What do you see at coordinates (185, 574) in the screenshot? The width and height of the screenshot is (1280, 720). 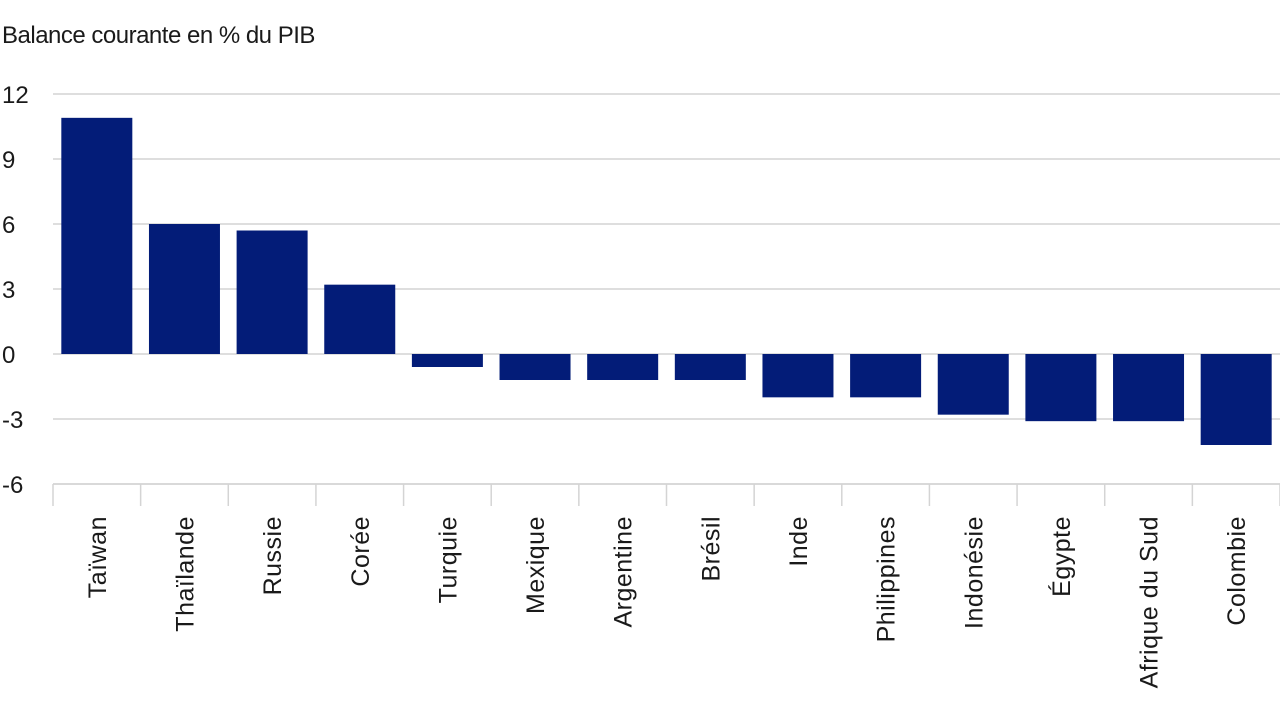 I see `x-tick-label: Thaïlande` at bounding box center [185, 574].